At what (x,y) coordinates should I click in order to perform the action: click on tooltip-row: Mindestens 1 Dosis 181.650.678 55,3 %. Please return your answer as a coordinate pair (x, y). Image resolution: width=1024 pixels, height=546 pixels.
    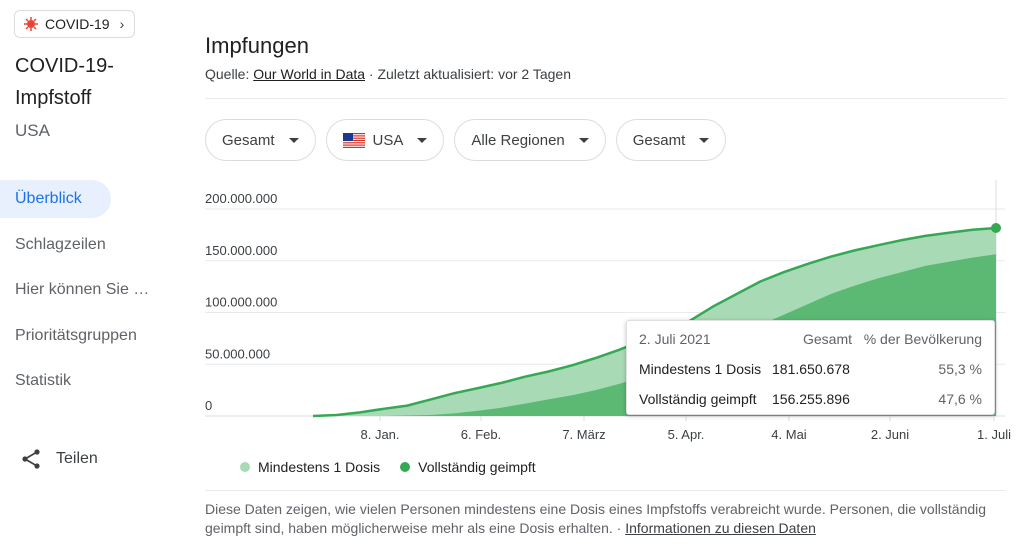
    Looking at the image, I should click on (810, 369).